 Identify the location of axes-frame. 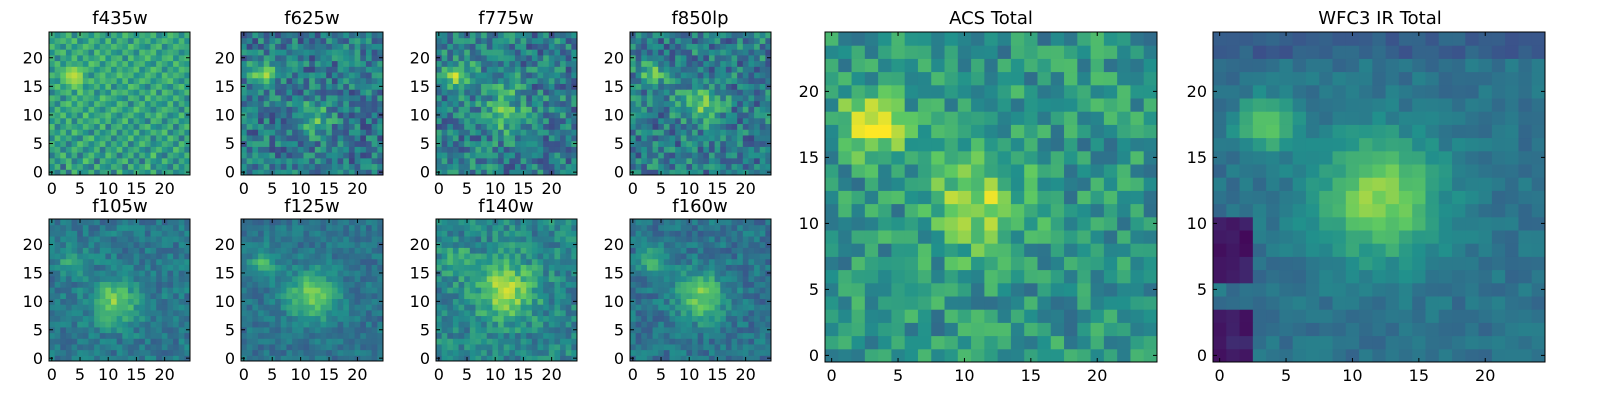
(700, 103).